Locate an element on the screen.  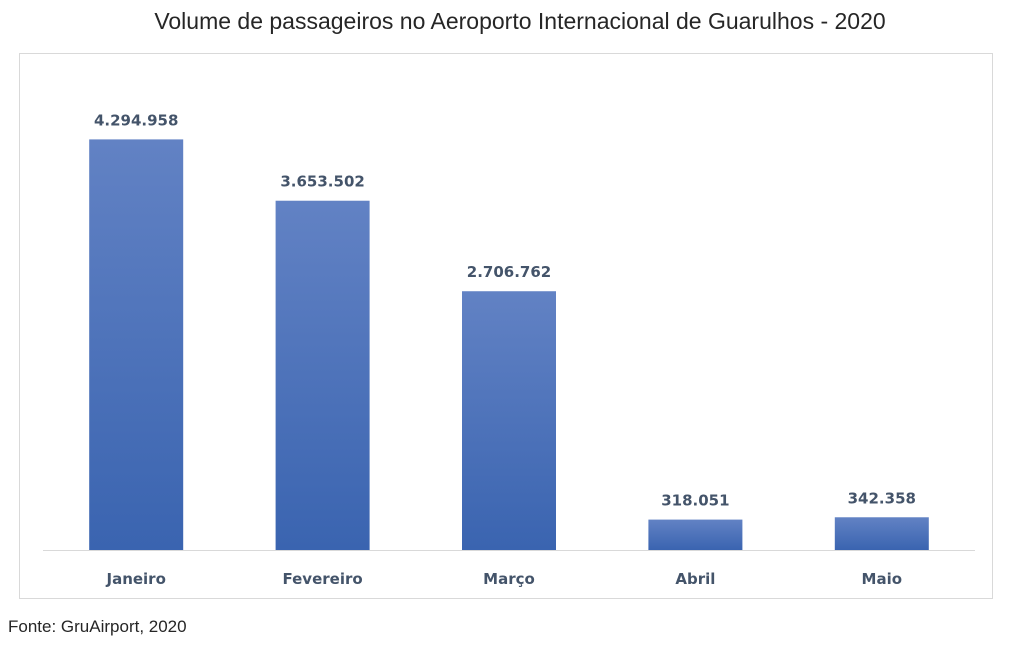
source-note: Fonte: GruAirport, 2020 is located at coordinates (97, 626).